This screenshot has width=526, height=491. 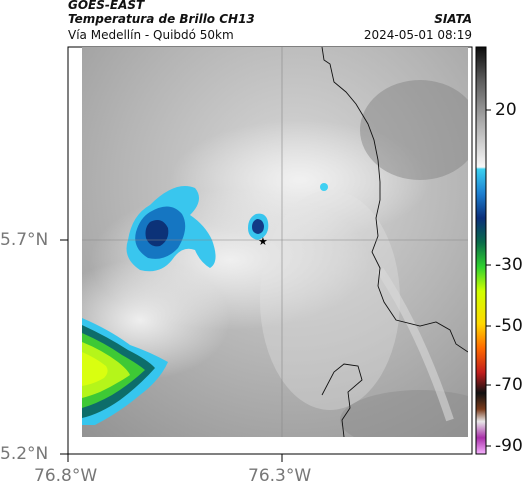 What do you see at coordinates (509, 446) in the screenshot?
I see `colorbar-tick-label: -90` at bounding box center [509, 446].